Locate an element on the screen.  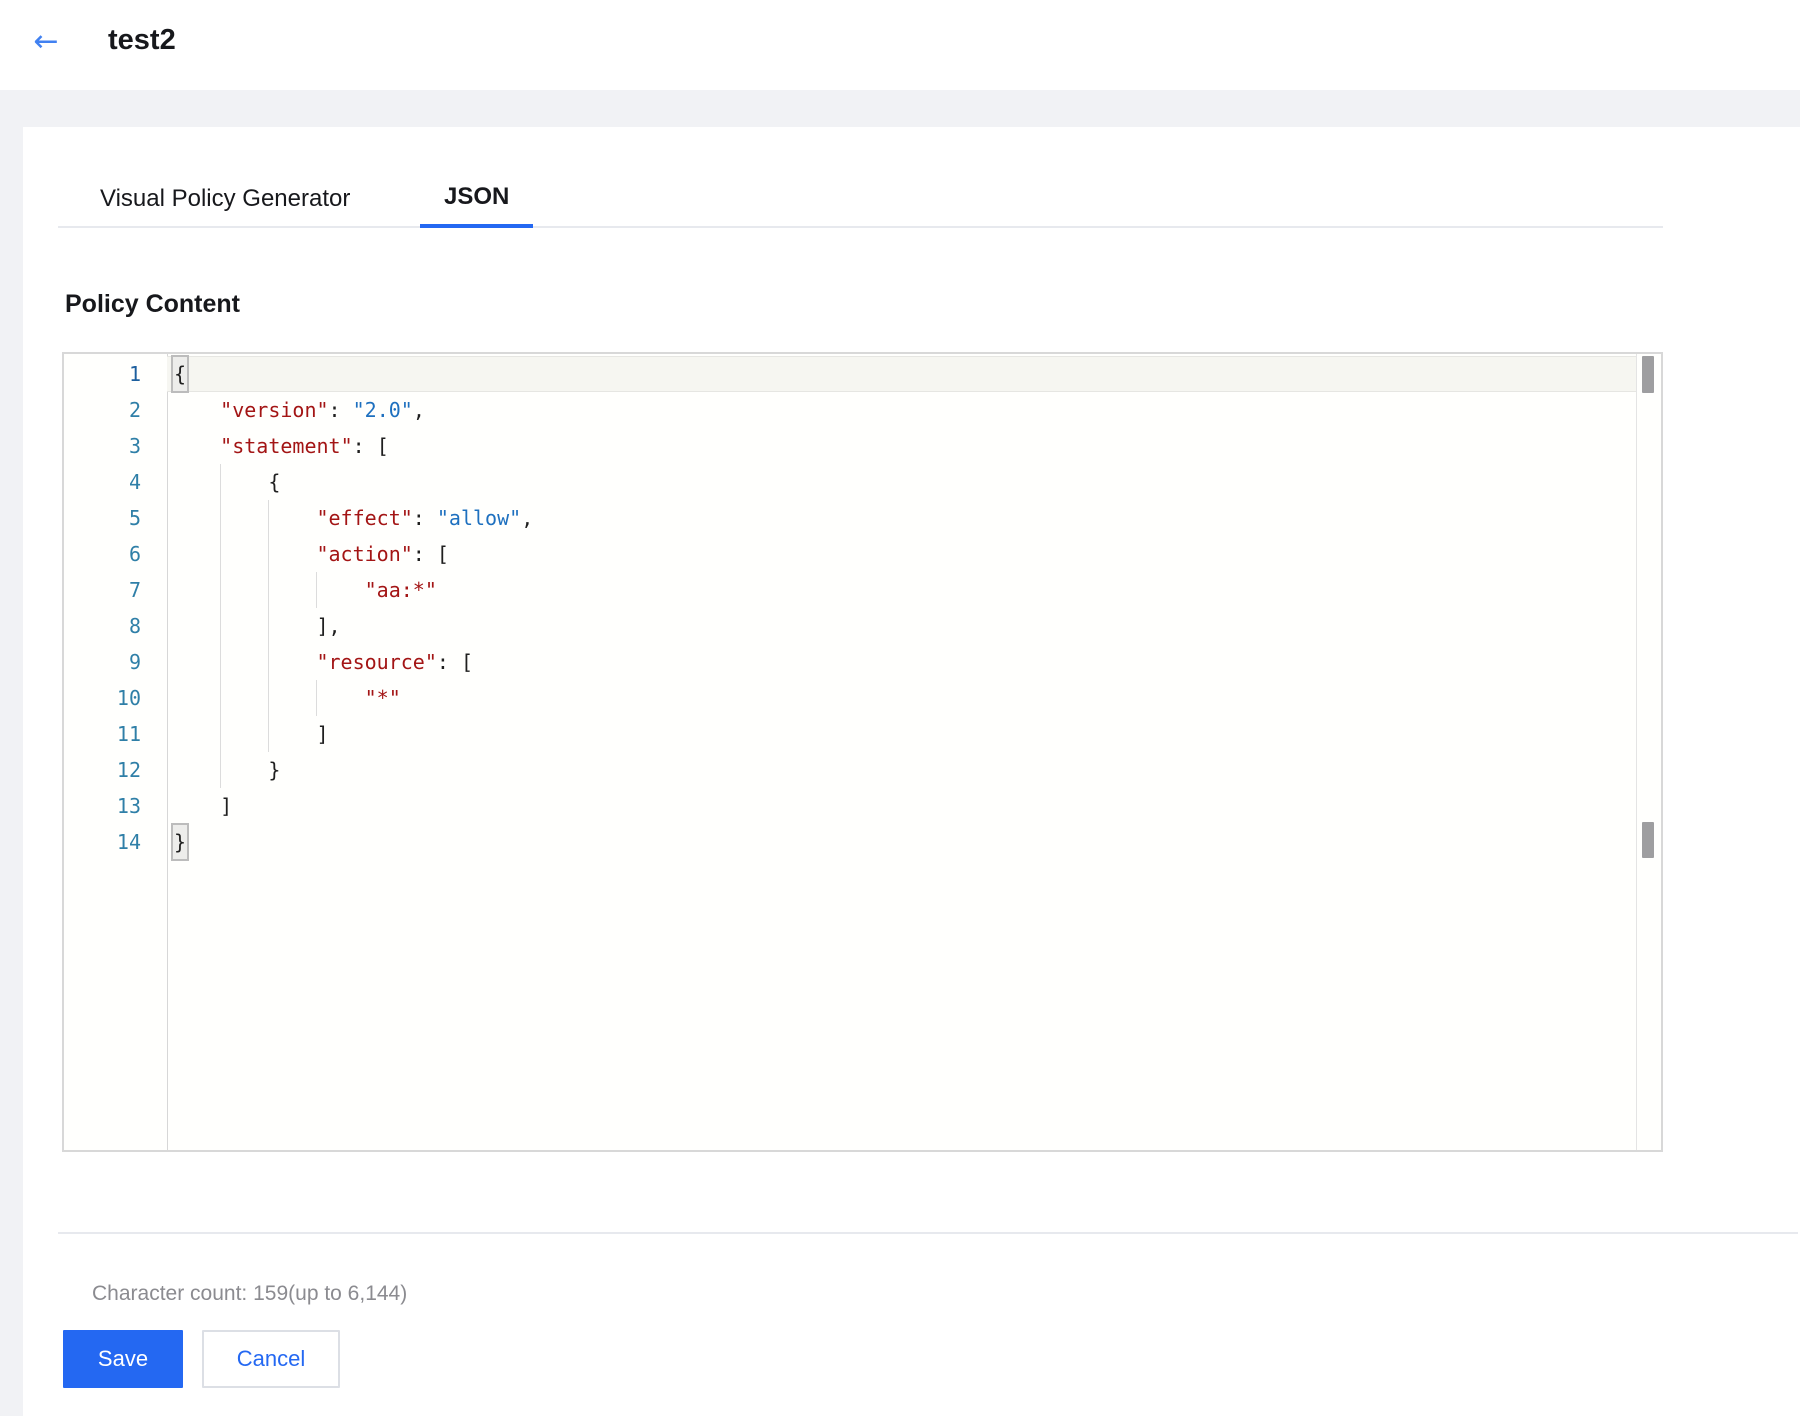
code-line: 2 "version": "2.0", is located at coordinates (850, 410).